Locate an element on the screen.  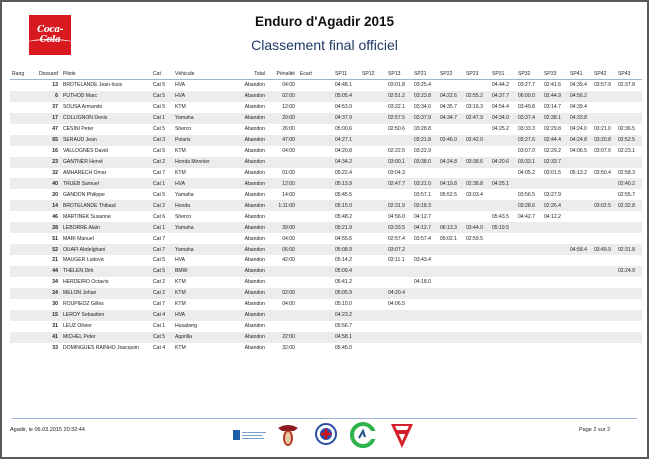
cell-sp11: 05:14.2 is located at coordinates (343, 260).